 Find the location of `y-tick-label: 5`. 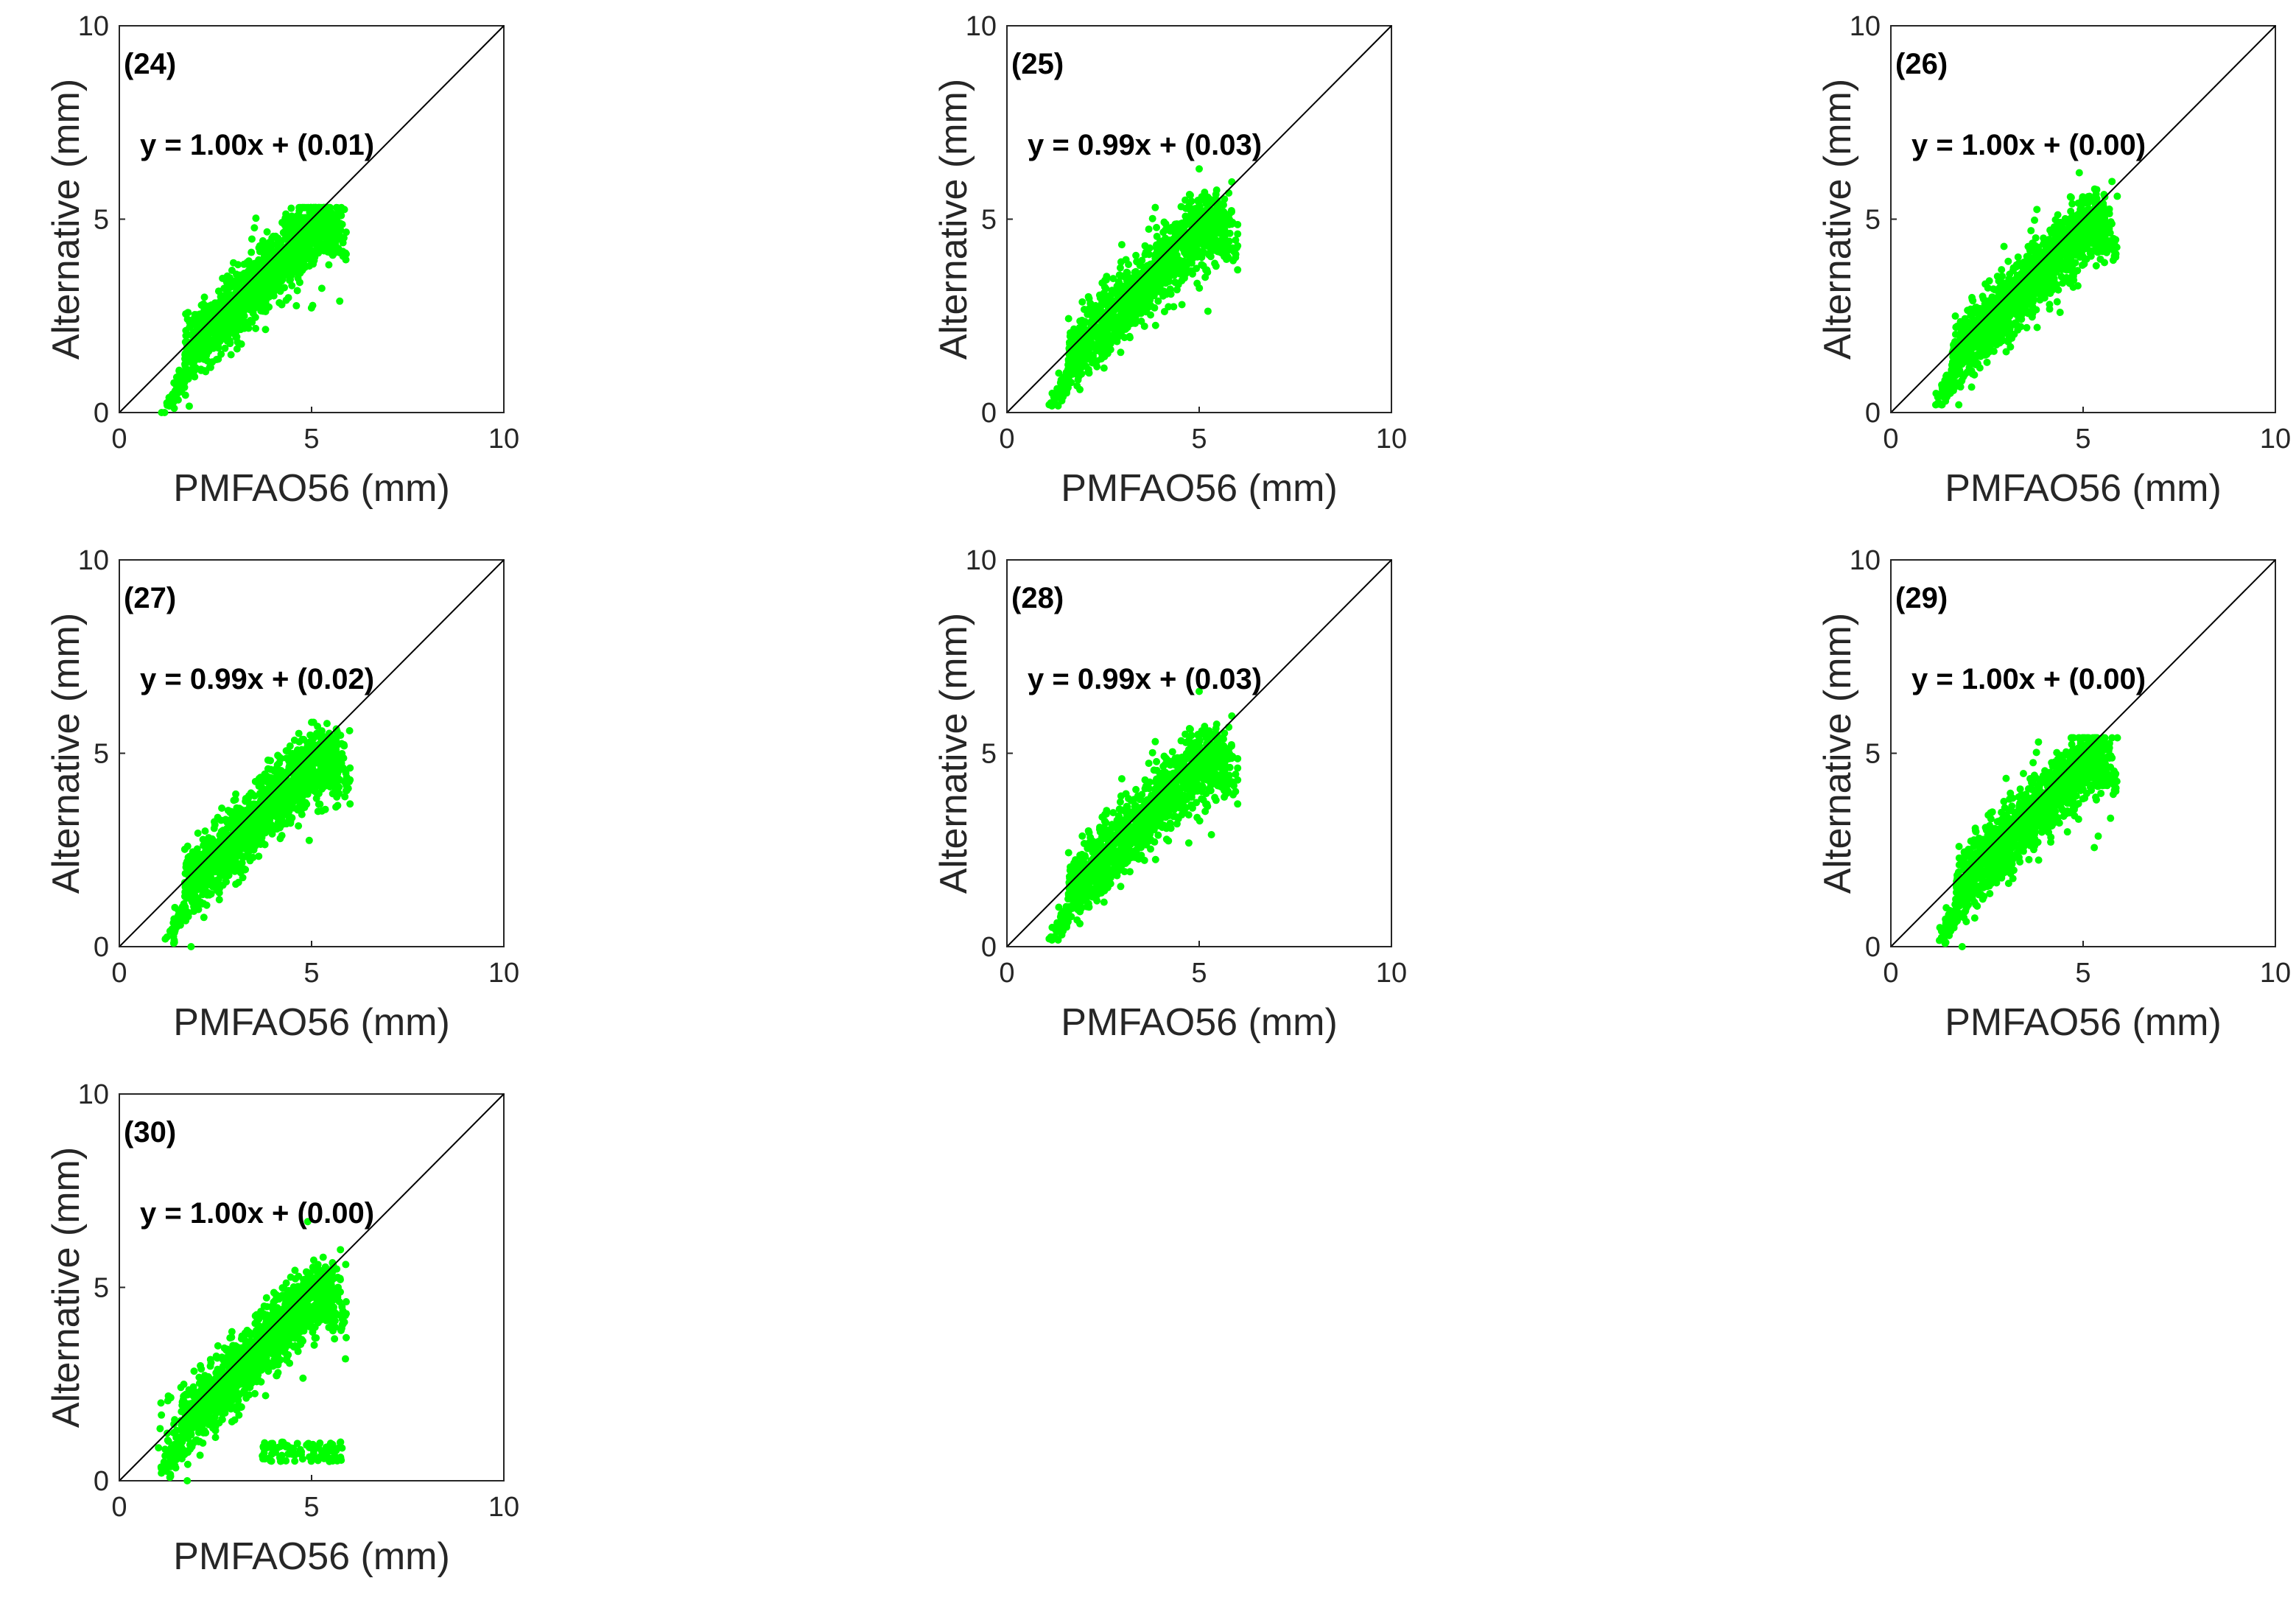

y-tick-label: 5 is located at coordinates (101, 220).